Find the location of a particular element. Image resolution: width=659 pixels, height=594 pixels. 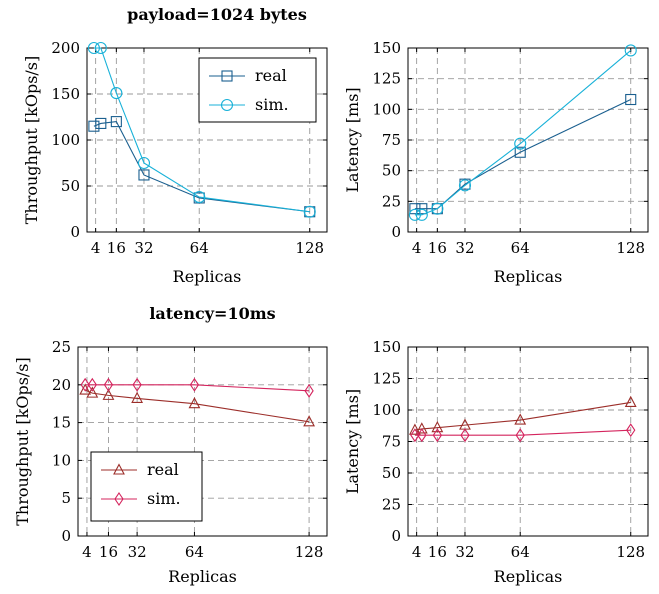

legend: real sim. is located at coordinates (257, 90).